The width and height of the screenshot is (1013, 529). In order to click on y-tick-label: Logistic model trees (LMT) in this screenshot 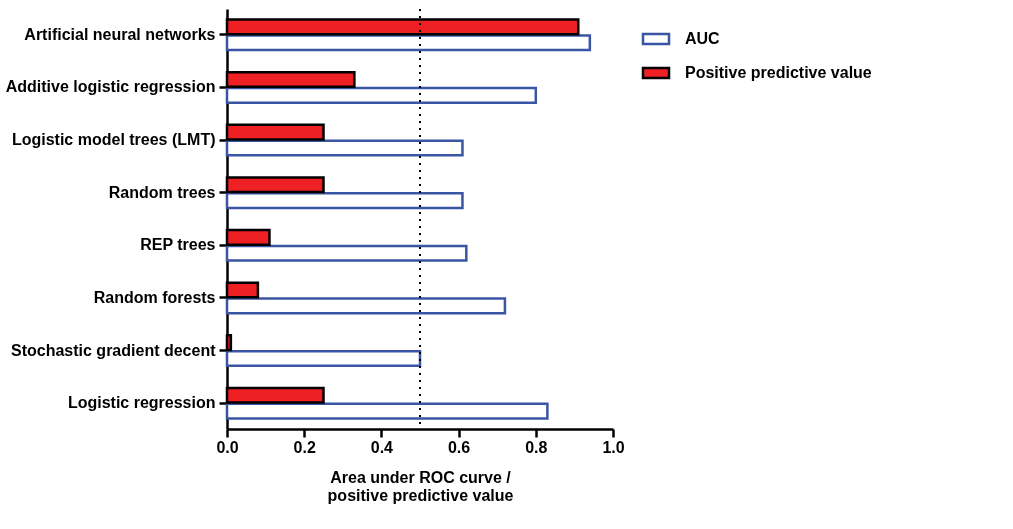, I will do `click(113, 140)`.